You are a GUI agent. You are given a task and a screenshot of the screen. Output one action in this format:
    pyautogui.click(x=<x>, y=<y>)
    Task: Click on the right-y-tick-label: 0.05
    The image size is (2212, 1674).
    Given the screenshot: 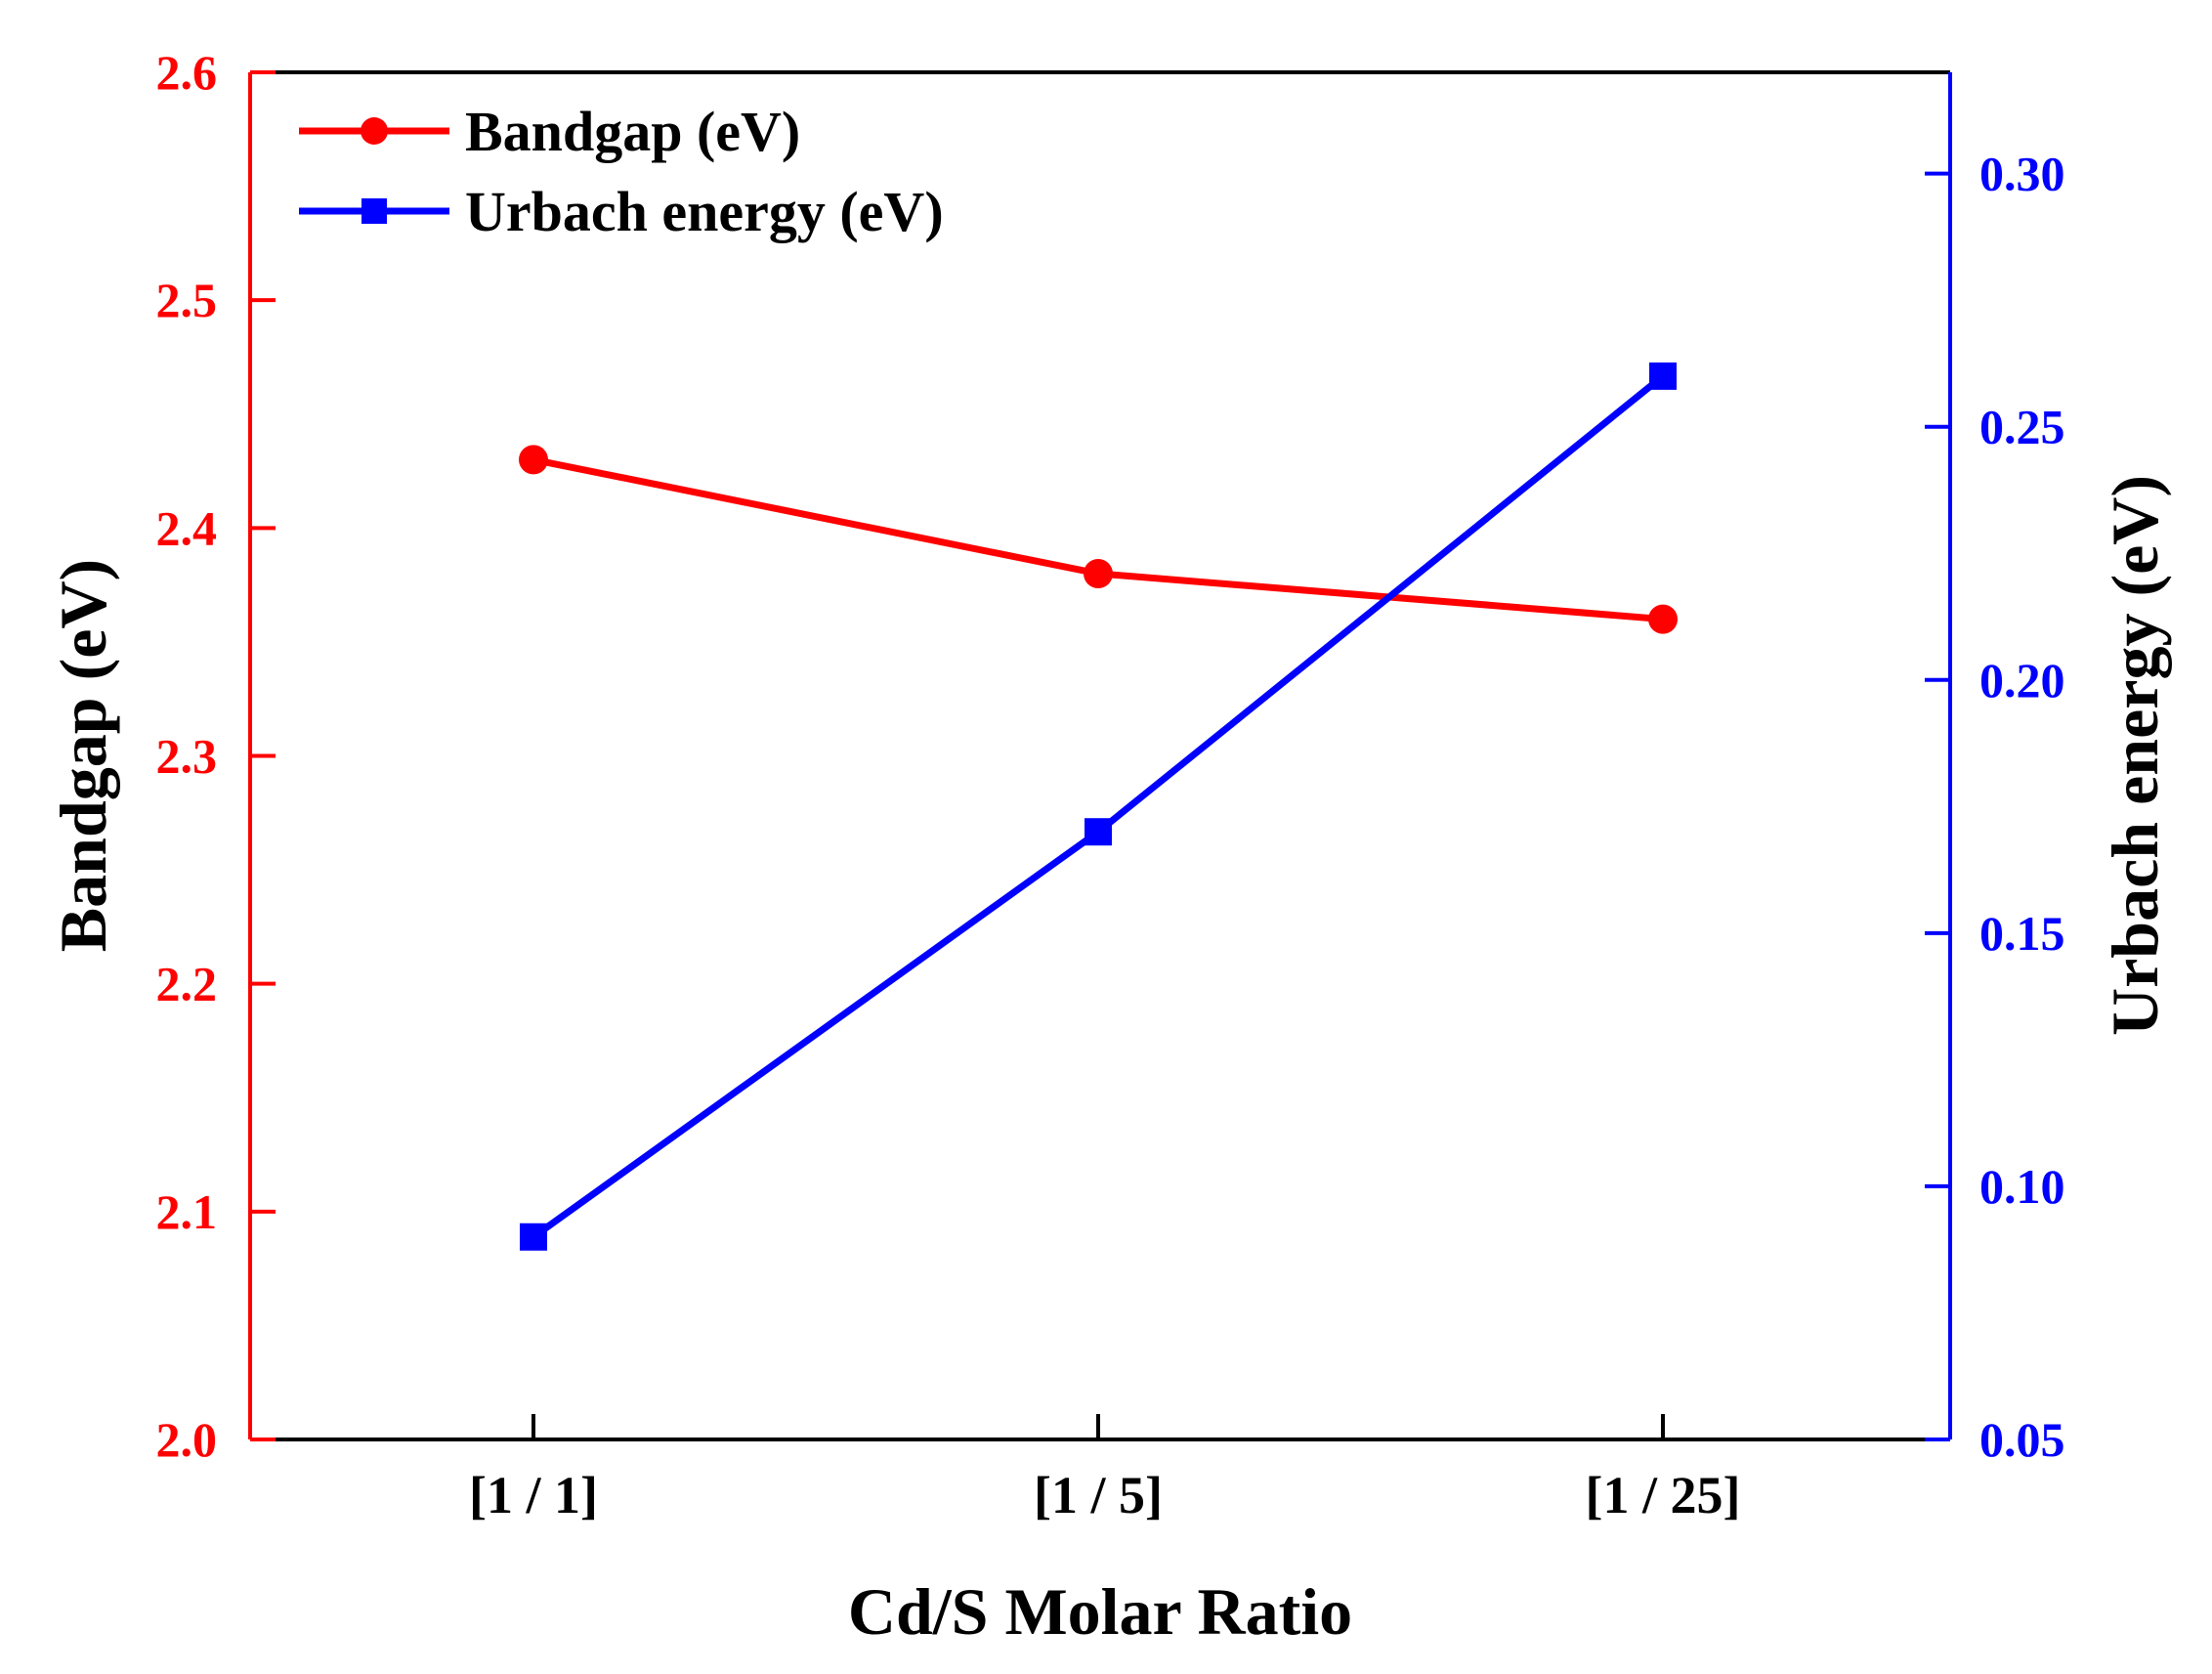 What is the action you would take?
    pyautogui.click(x=2022, y=1440)
    